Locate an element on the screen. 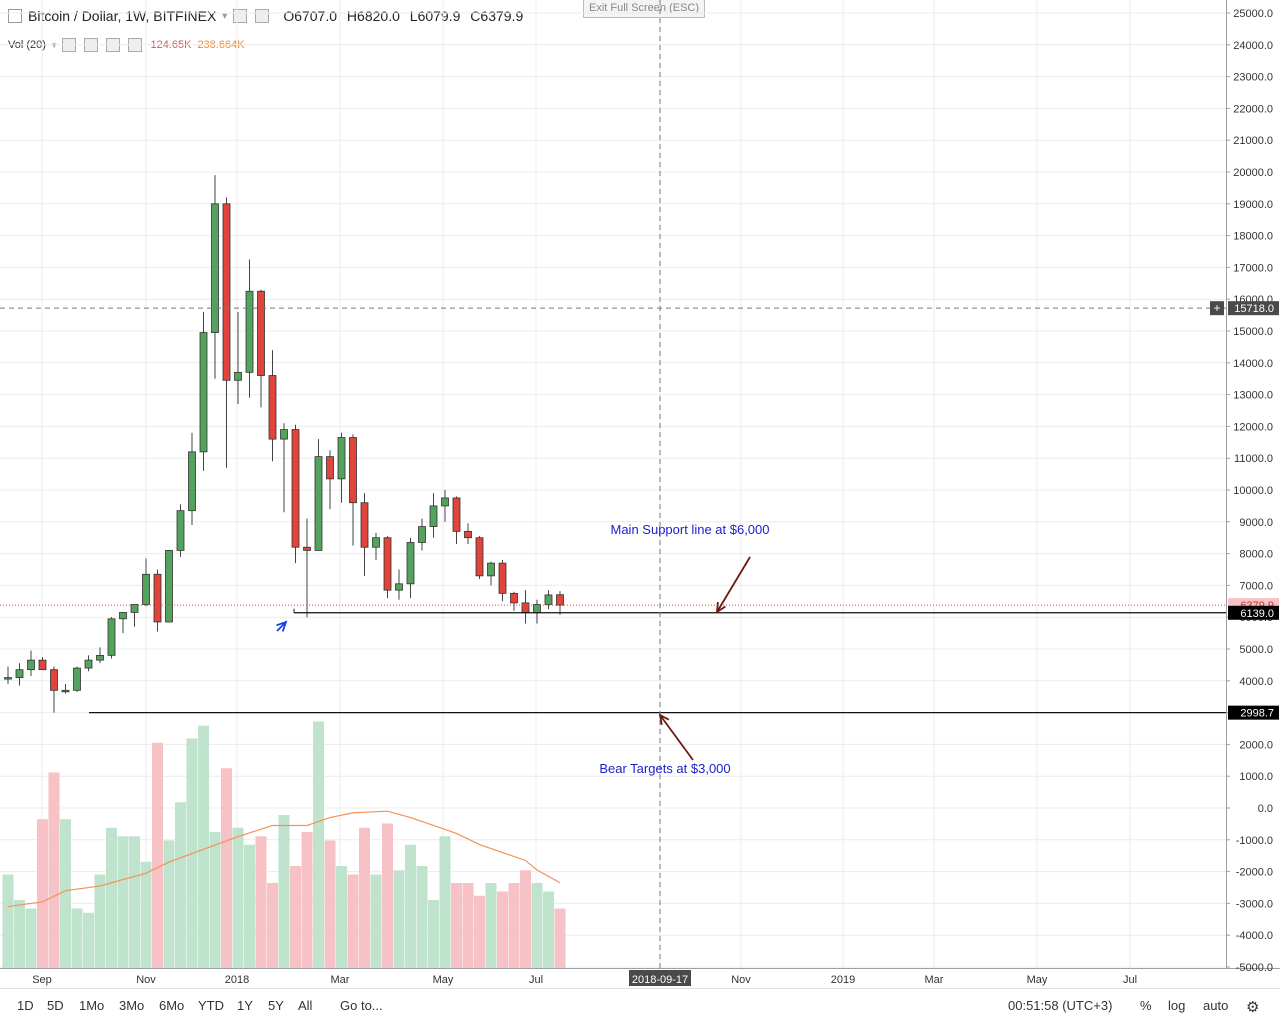 Image resolution: width=1280 pixels, height=1025 pixels. y-tick-label: 20000.0 is located at coordinates (1253, 173).